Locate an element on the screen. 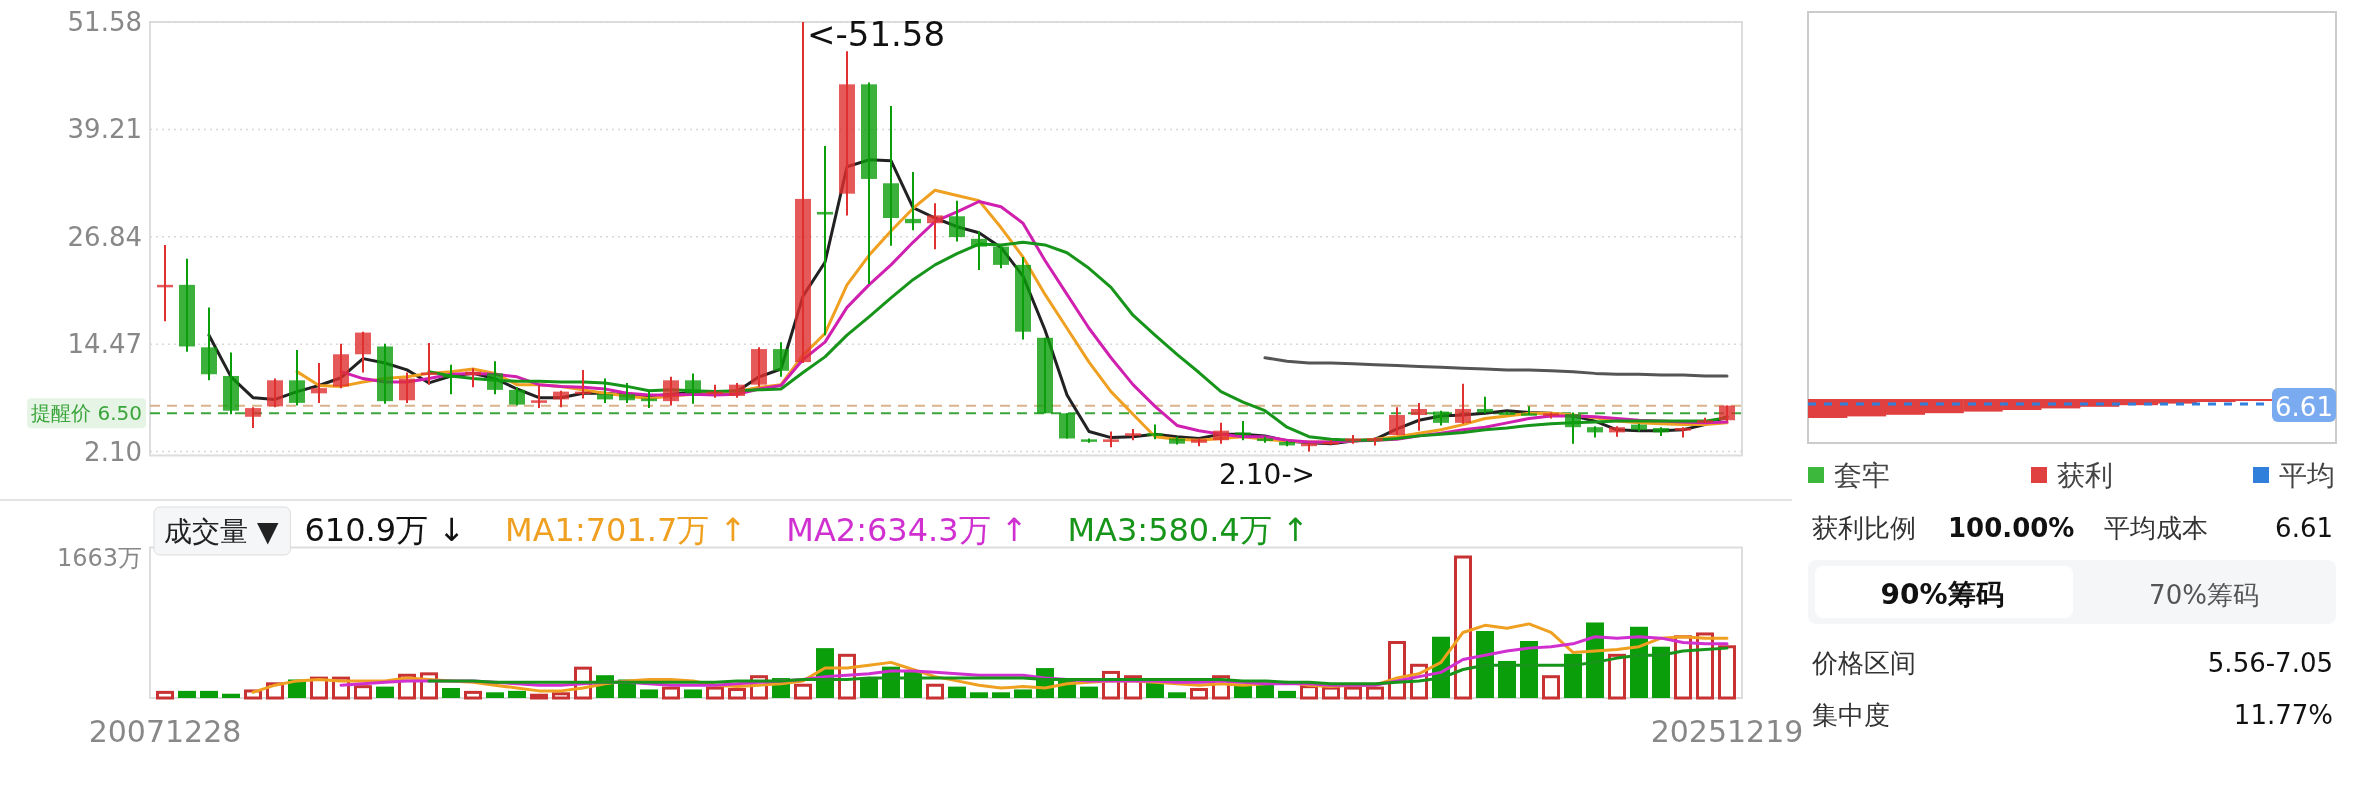  text: 90%筹码 is located at coordinates (1942, 594).